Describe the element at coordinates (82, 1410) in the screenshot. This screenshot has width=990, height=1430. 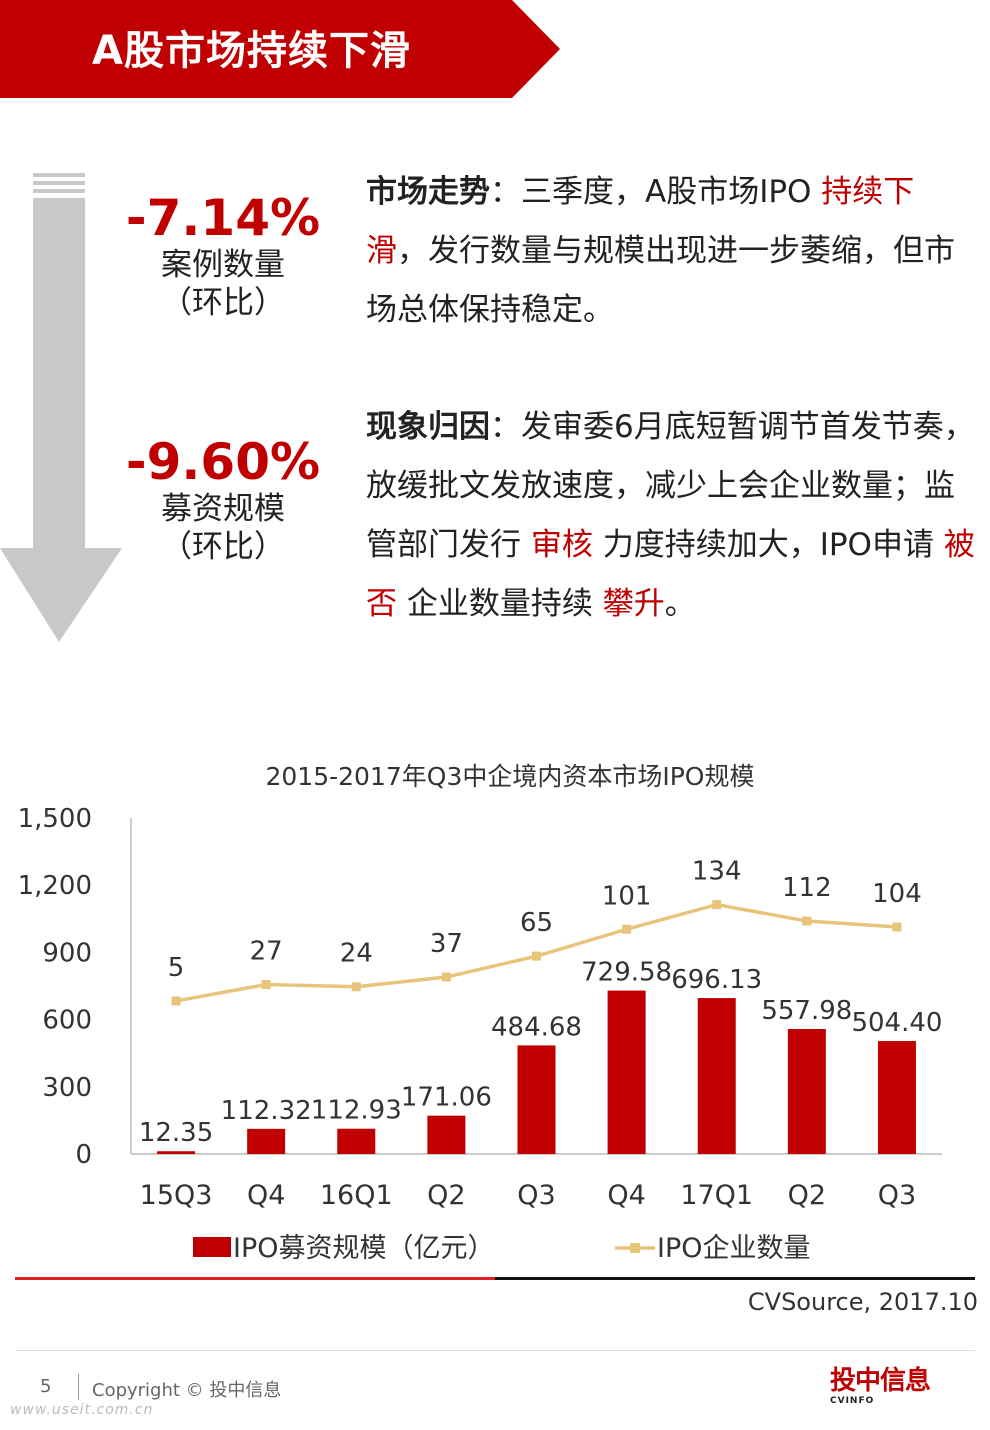
I see `watermark: www.useit.com.cn` at that location.